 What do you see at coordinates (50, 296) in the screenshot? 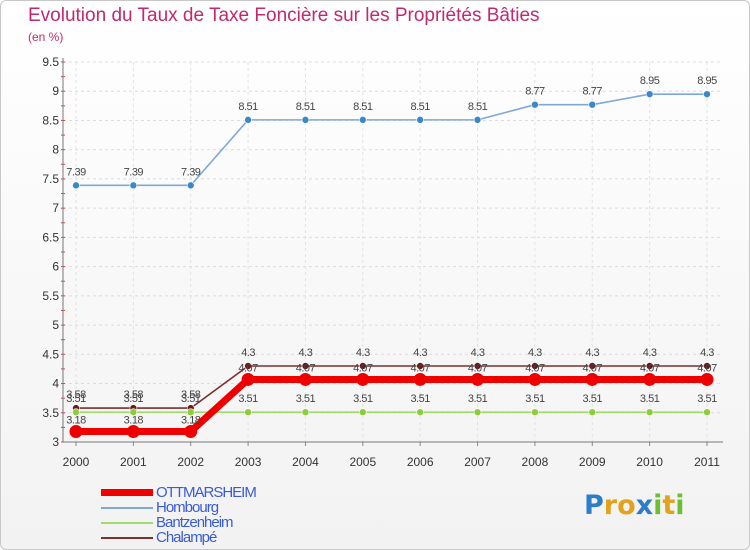
I see `y-tick-label: 5.5` at bounding box center [50, 296].